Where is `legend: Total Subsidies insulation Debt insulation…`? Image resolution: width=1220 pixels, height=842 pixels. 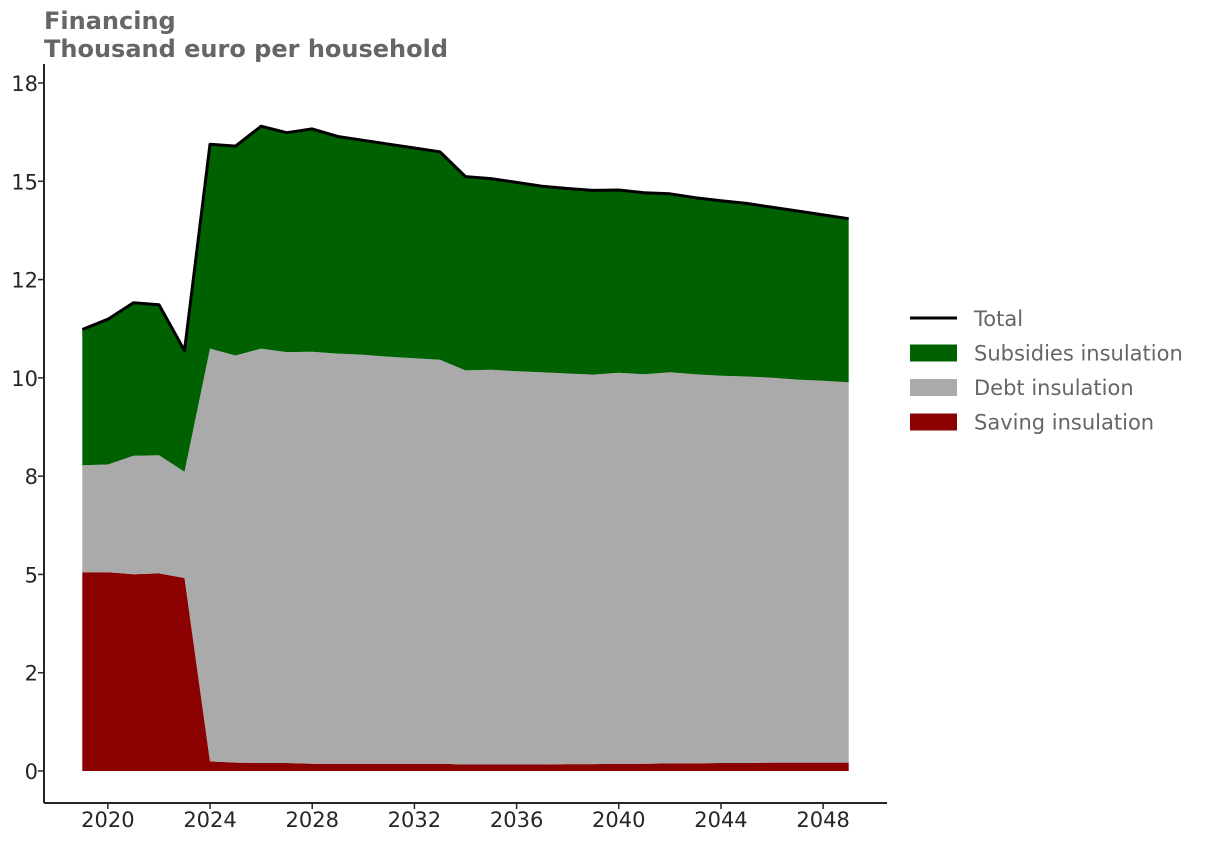
legend: Total Subsidies insulation Debt insulation… is located at coordinates (1046, 371).